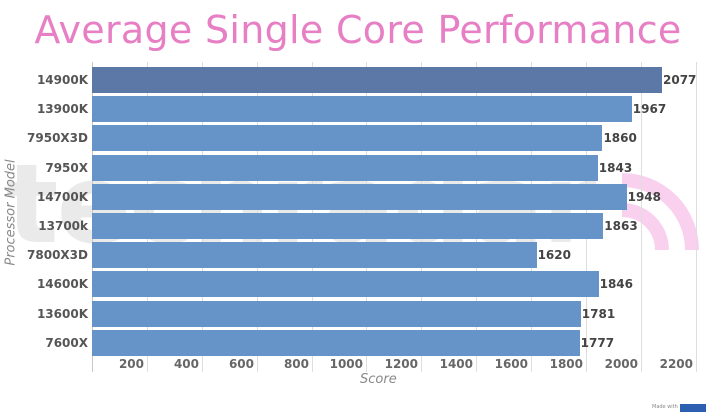 The height and width of the screenshot is (420, 716). What do you see at coordinates (359, 196) in the screenshot?
I see `bar-14700k` at bounding box center [359, 196].